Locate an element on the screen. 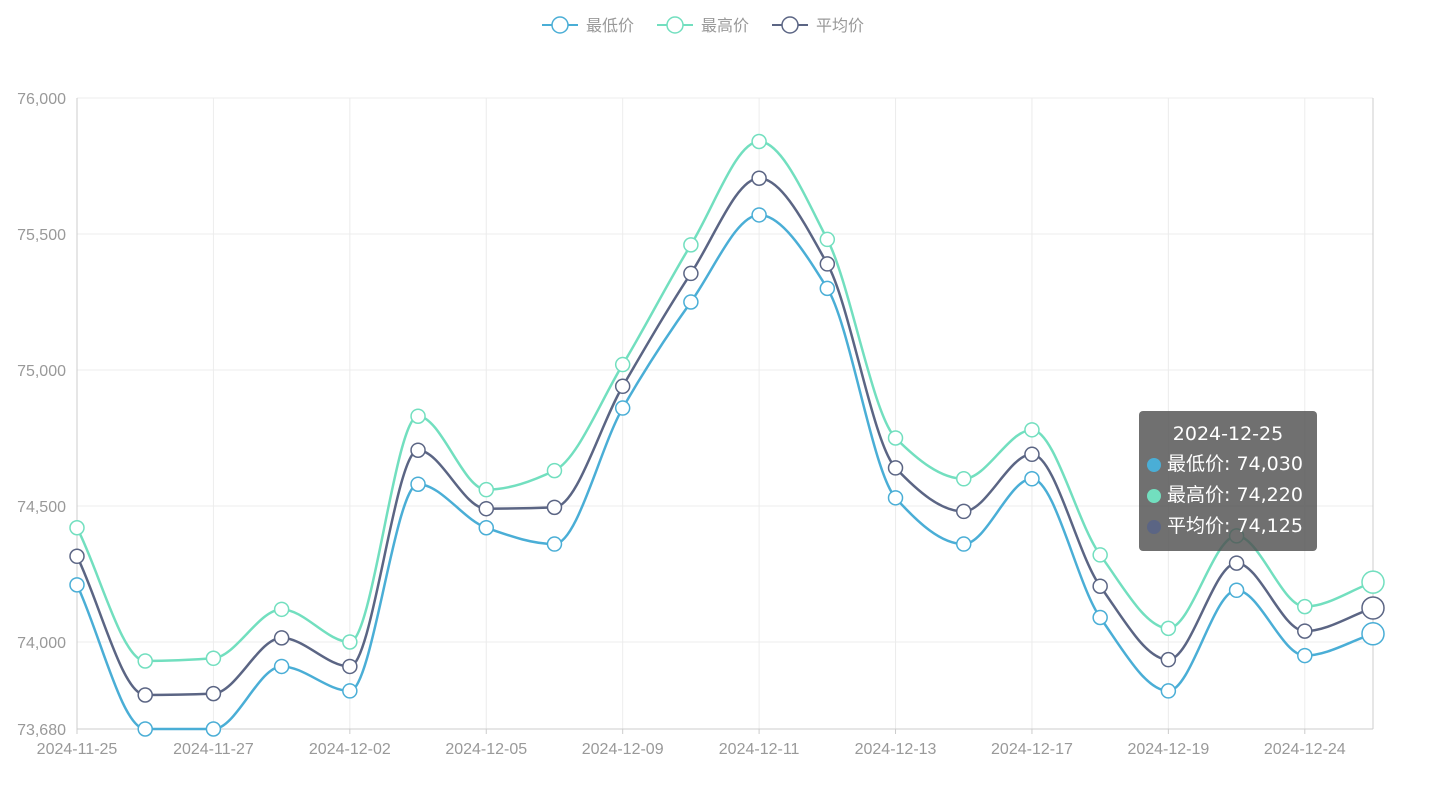 The height and width of the screenshot is (799, 1438). tooltip-row-high: 最高价: 74,220 is located at coordinates (1228, 495).